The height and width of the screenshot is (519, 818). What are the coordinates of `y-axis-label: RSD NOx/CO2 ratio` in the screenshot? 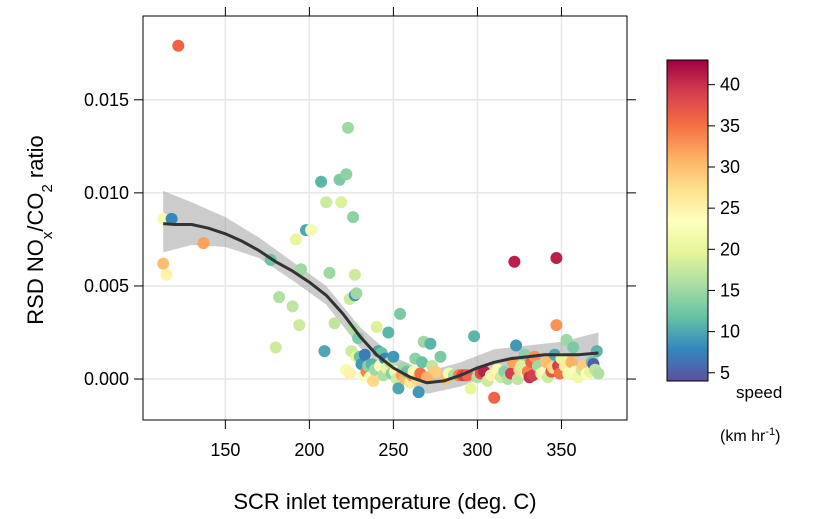 It's located at (39, 229).